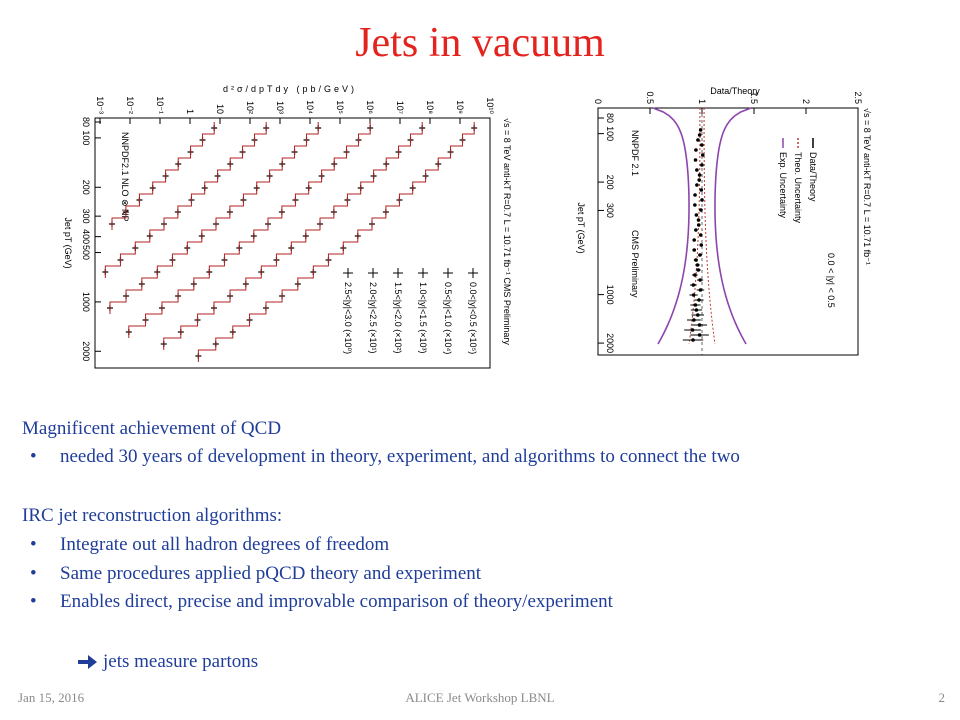 The image size is (960, 720). I want to click on y-tick-label: 10⁻³, so click(100, 105).